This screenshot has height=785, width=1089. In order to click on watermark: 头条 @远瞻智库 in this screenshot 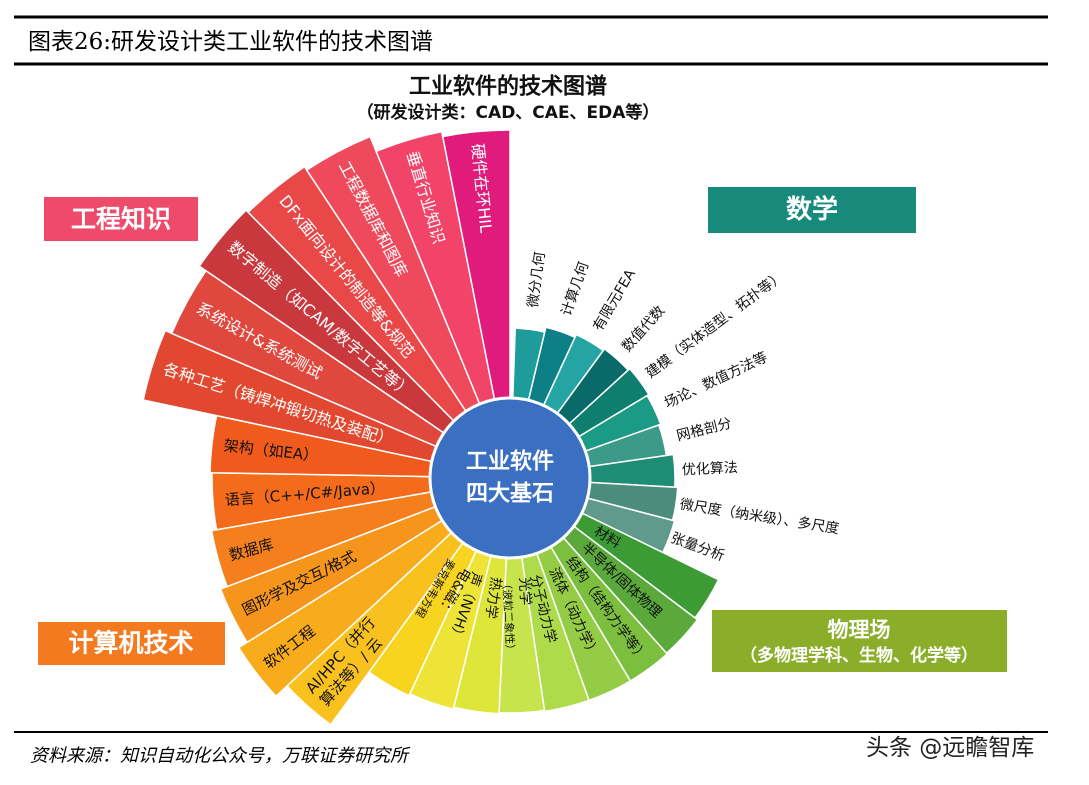, I will do `click(950, 748)`.